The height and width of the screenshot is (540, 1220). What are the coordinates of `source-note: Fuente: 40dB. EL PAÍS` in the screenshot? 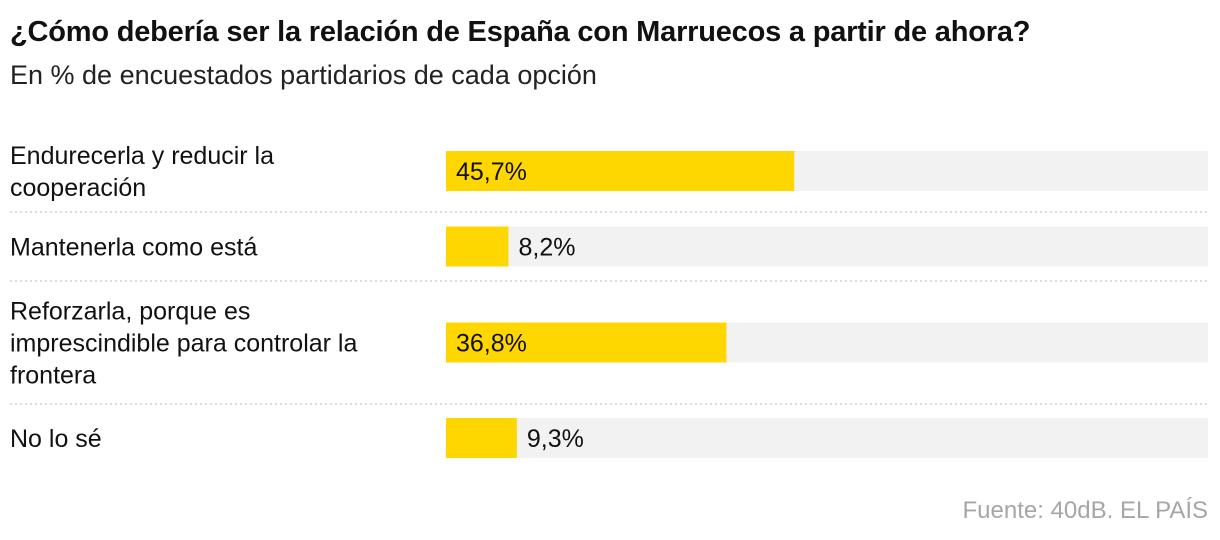 It's located at (1085, 510).